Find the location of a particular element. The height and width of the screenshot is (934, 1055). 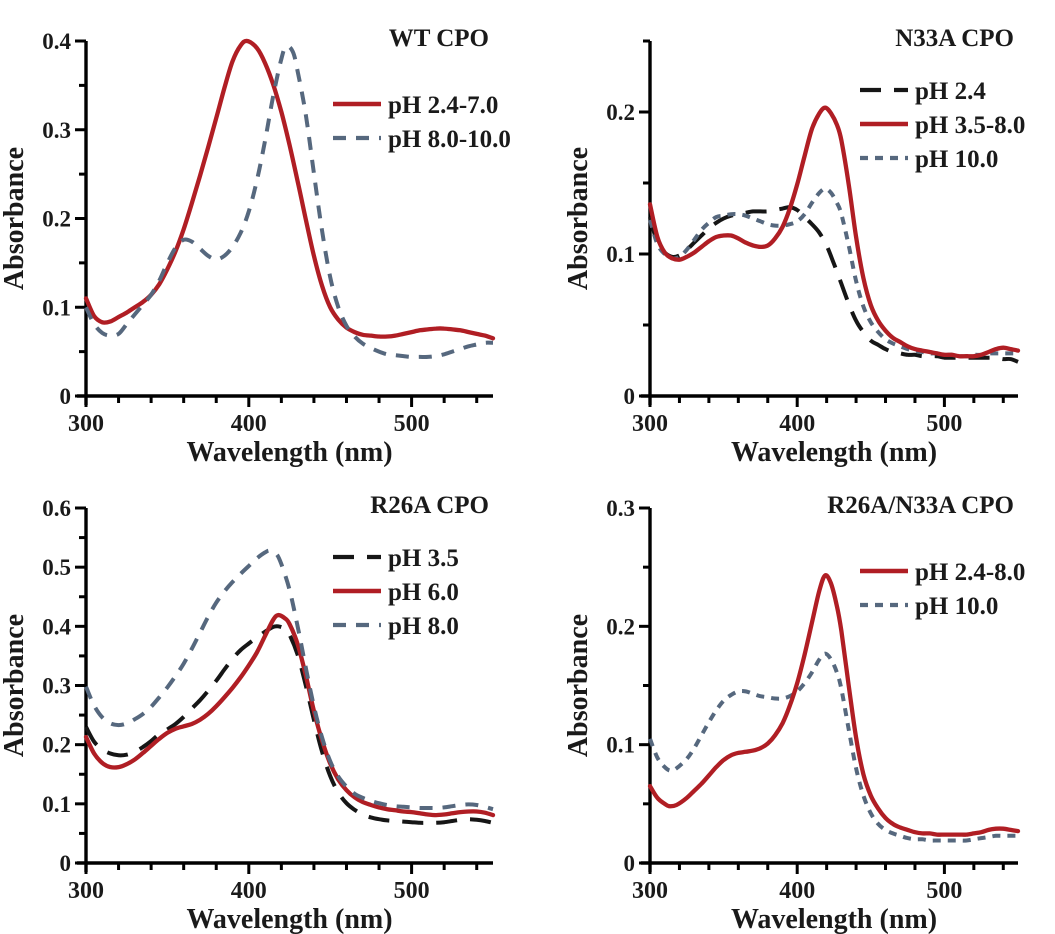

series-line-ph-3.5 is located at coordinates (289, 724).